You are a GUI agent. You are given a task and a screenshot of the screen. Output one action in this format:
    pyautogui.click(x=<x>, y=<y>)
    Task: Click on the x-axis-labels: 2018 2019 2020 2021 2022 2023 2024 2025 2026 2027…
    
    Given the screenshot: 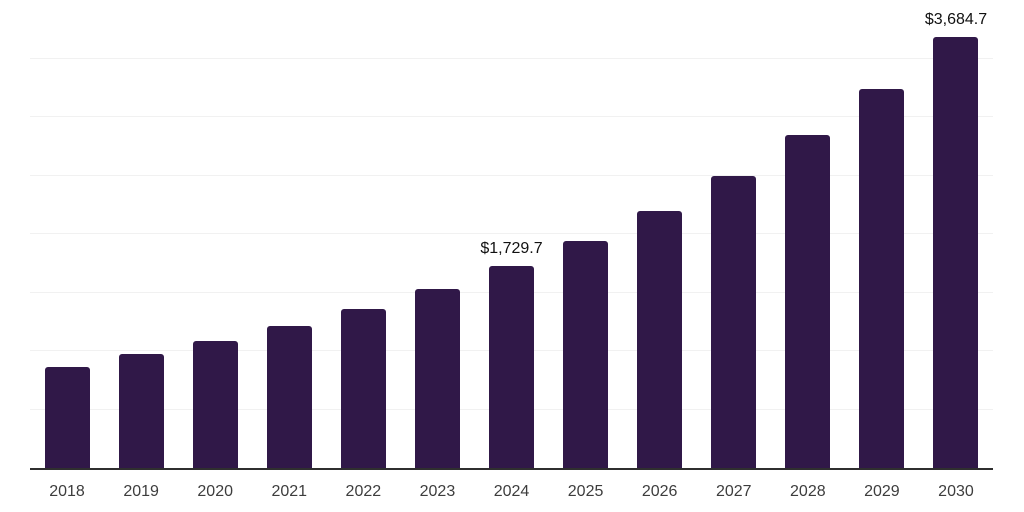 What is the action you would take?
    pyautogui.click(x=511, y=492)
    